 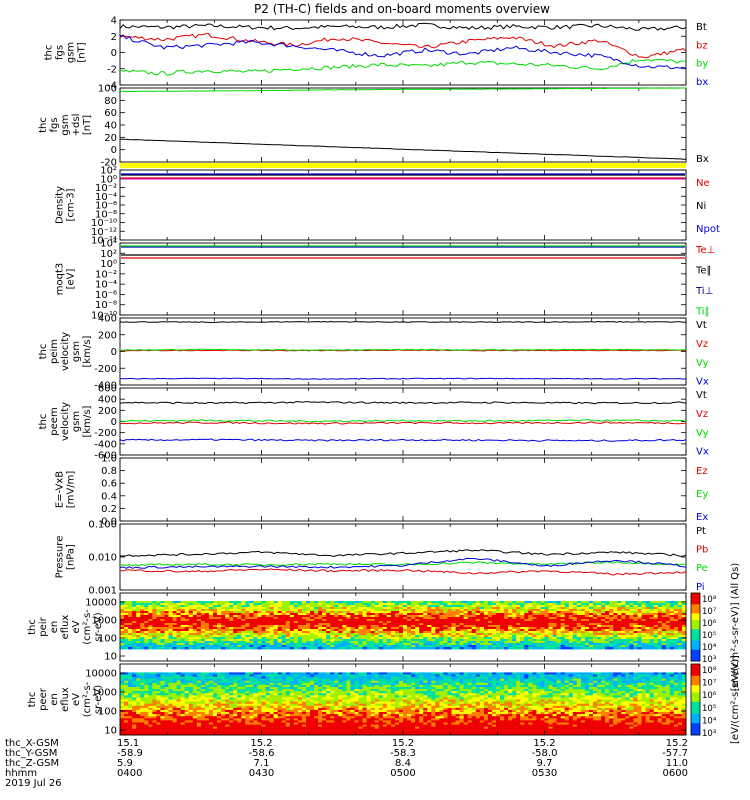 What do you see at coordinates (65, 421) in the screenshot?
I see `y-axis-label: velocity` at bounding box center [65, 421].